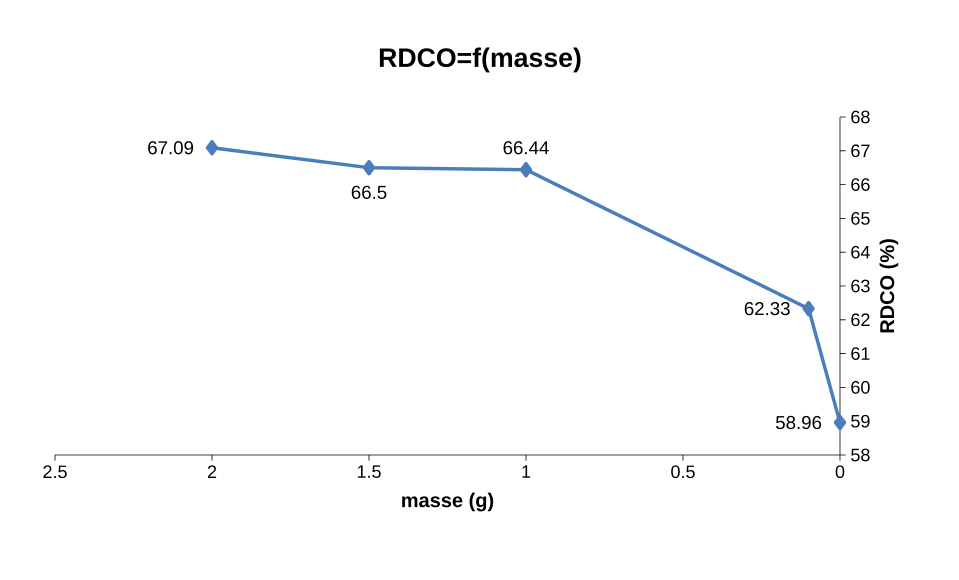  Describe the element at coordinates (448, 502) in the screenshot. I see `x-axis-title: masse (g)` at that location.